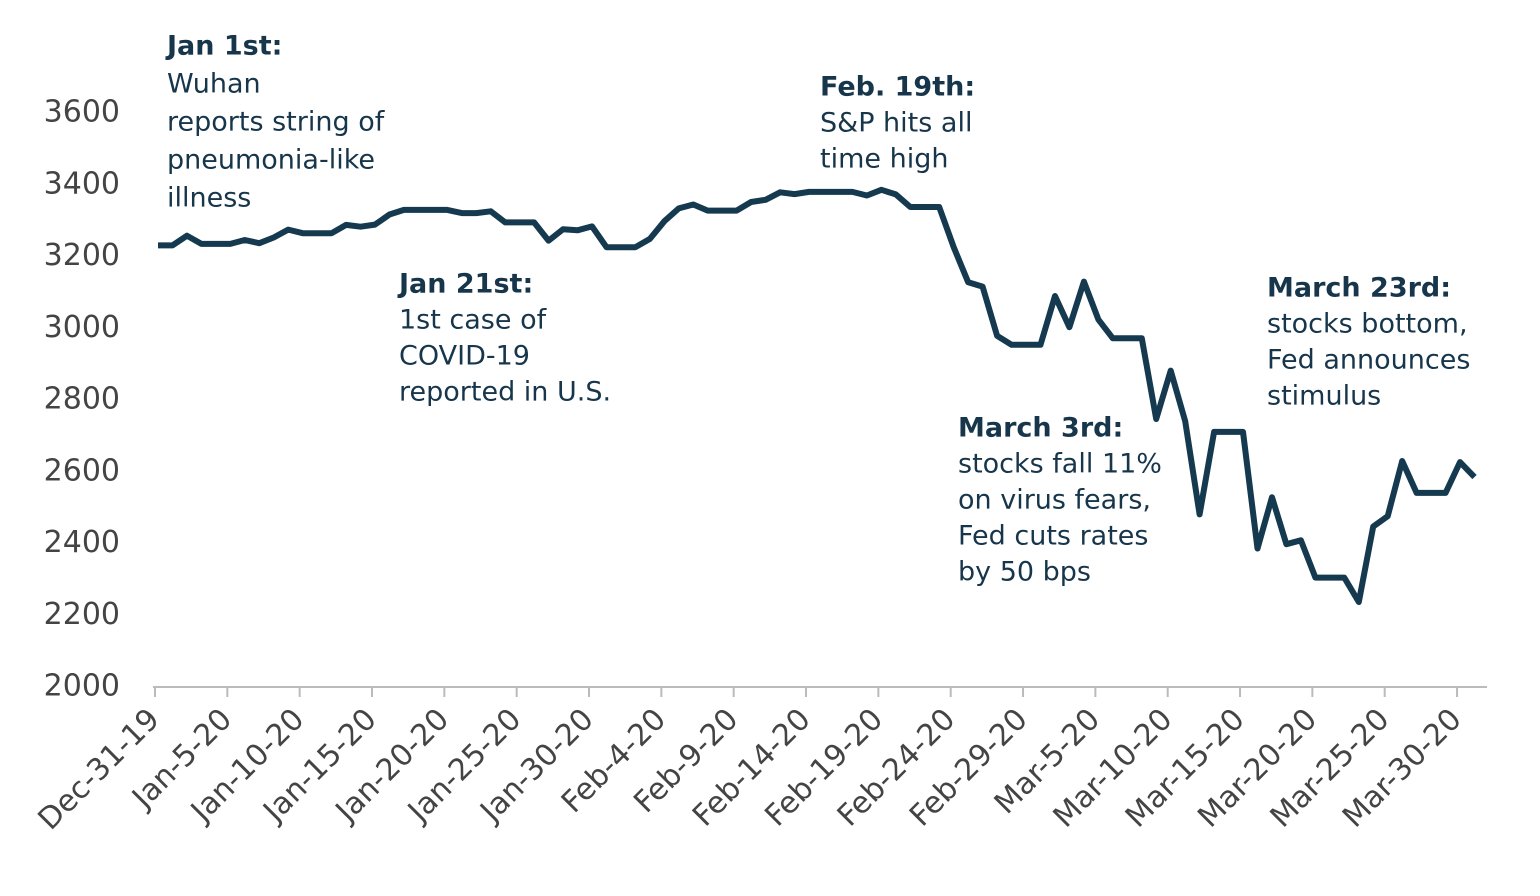  What do you see at coordinates (1024, 572) in the screenshot?
I see `annotation-text: by 50 bps` at bounding box center [1024, 572].